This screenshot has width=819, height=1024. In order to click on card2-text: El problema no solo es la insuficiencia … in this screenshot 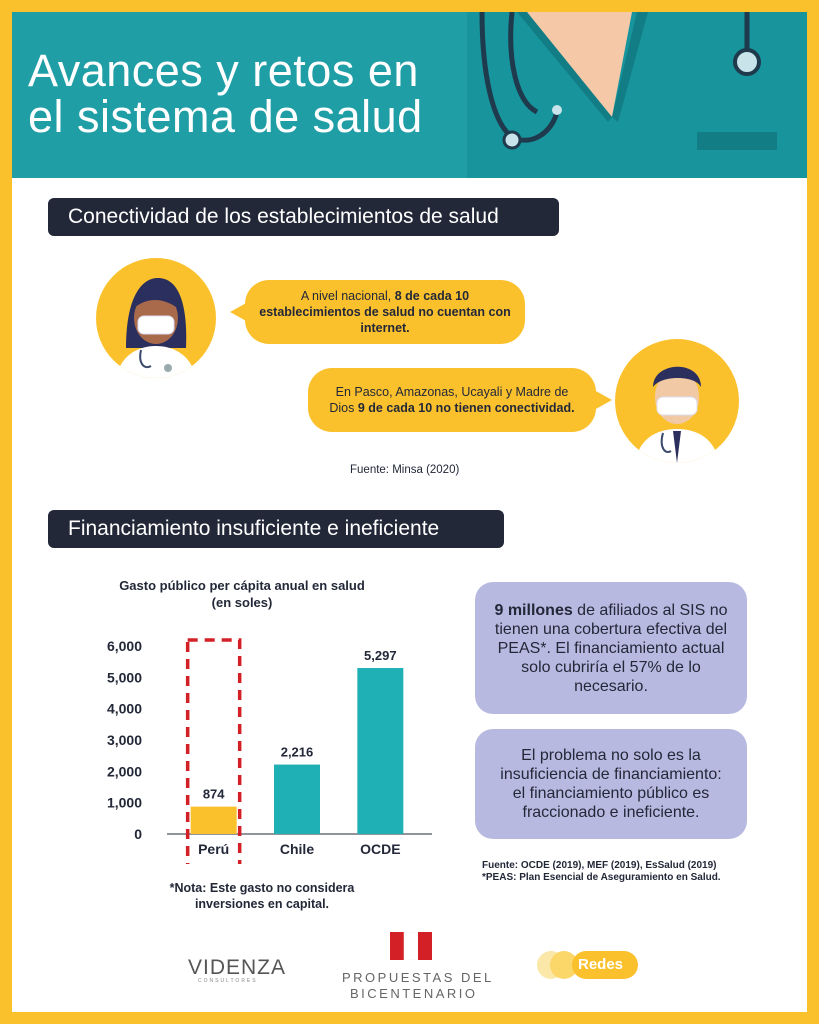, I will do `click(611, 784)`.